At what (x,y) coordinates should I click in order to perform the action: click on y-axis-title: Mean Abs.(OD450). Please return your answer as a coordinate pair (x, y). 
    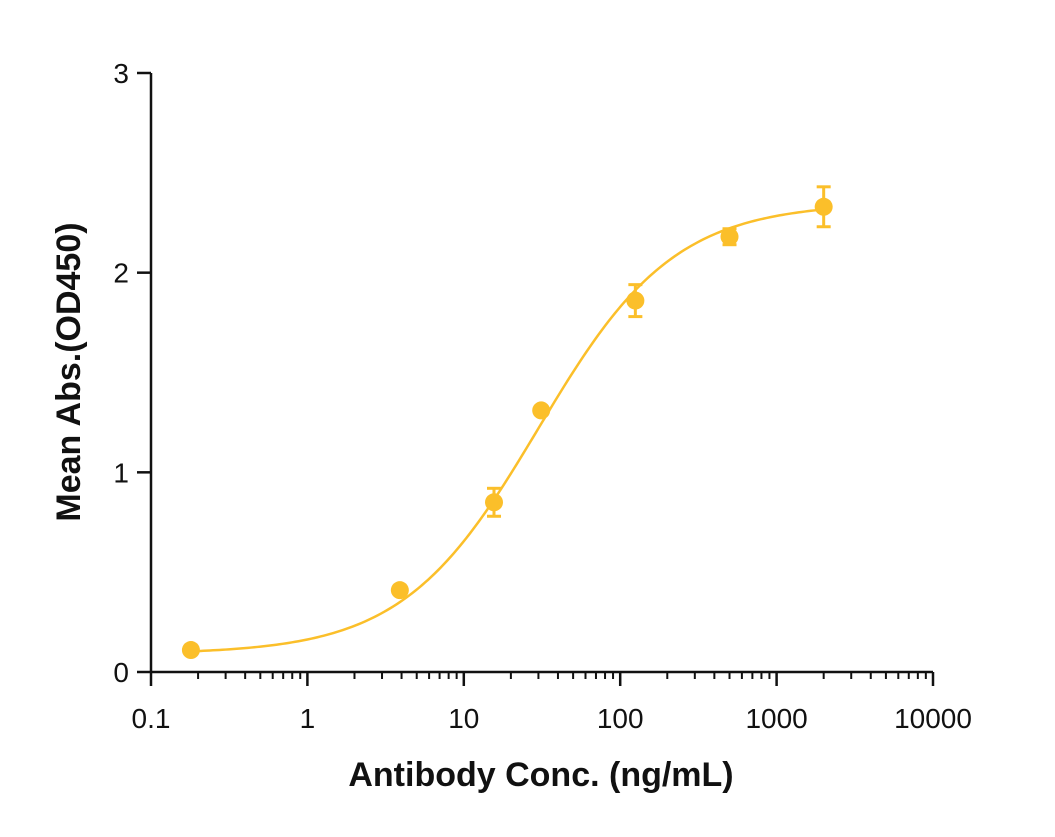
    Looking at the image, I should click on (69, 371).